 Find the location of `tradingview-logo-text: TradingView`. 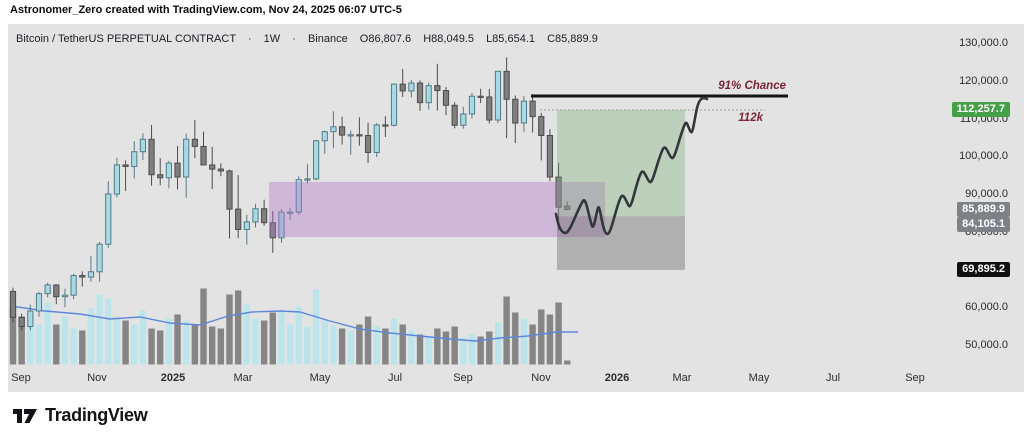

tradingview-logo-text: TradingView is located at coordinates (96, 414).